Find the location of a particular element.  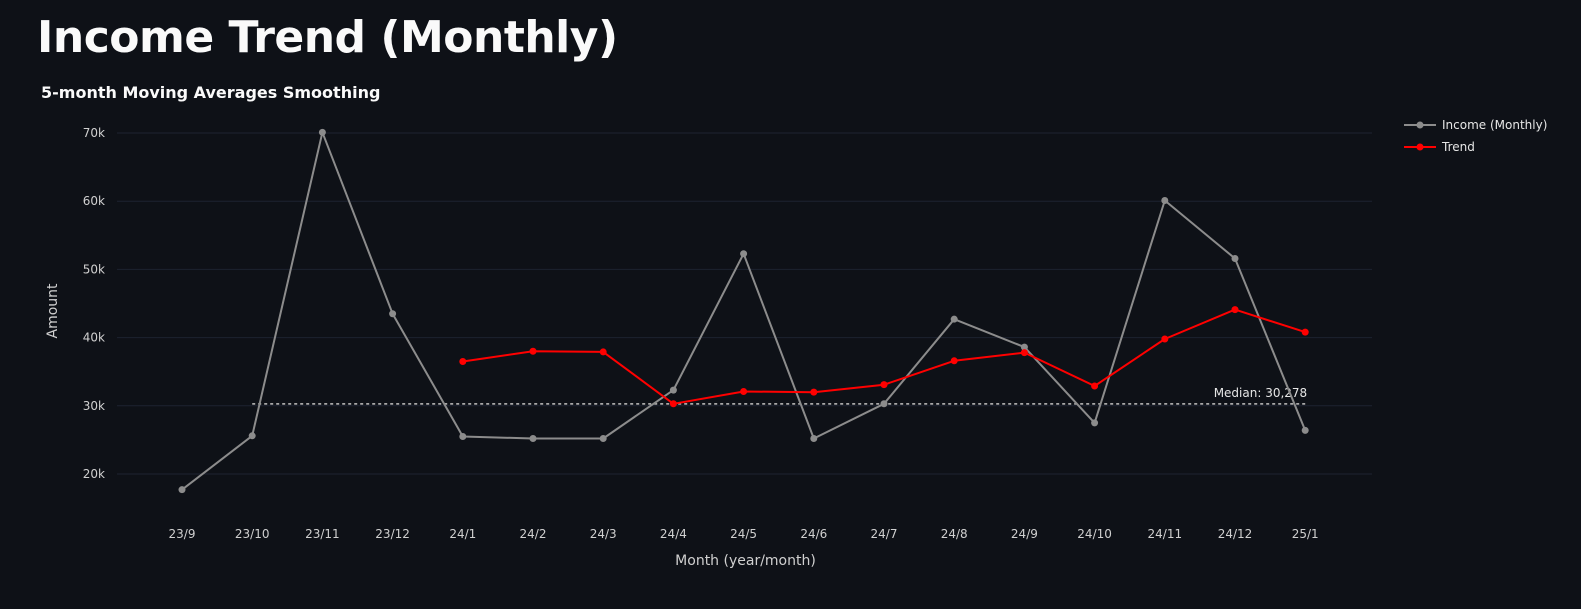

series-trend is located at coordinates (884, 357).